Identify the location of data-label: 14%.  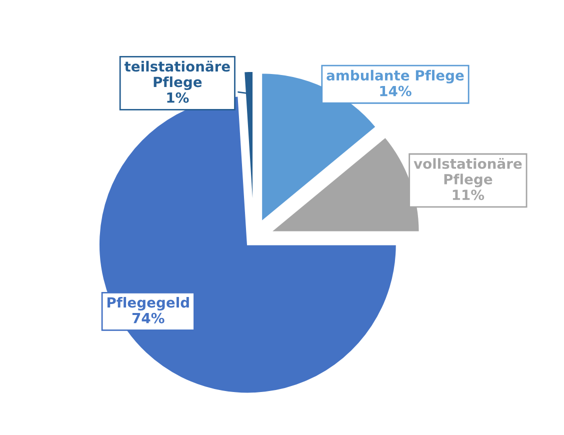
(396, 91).